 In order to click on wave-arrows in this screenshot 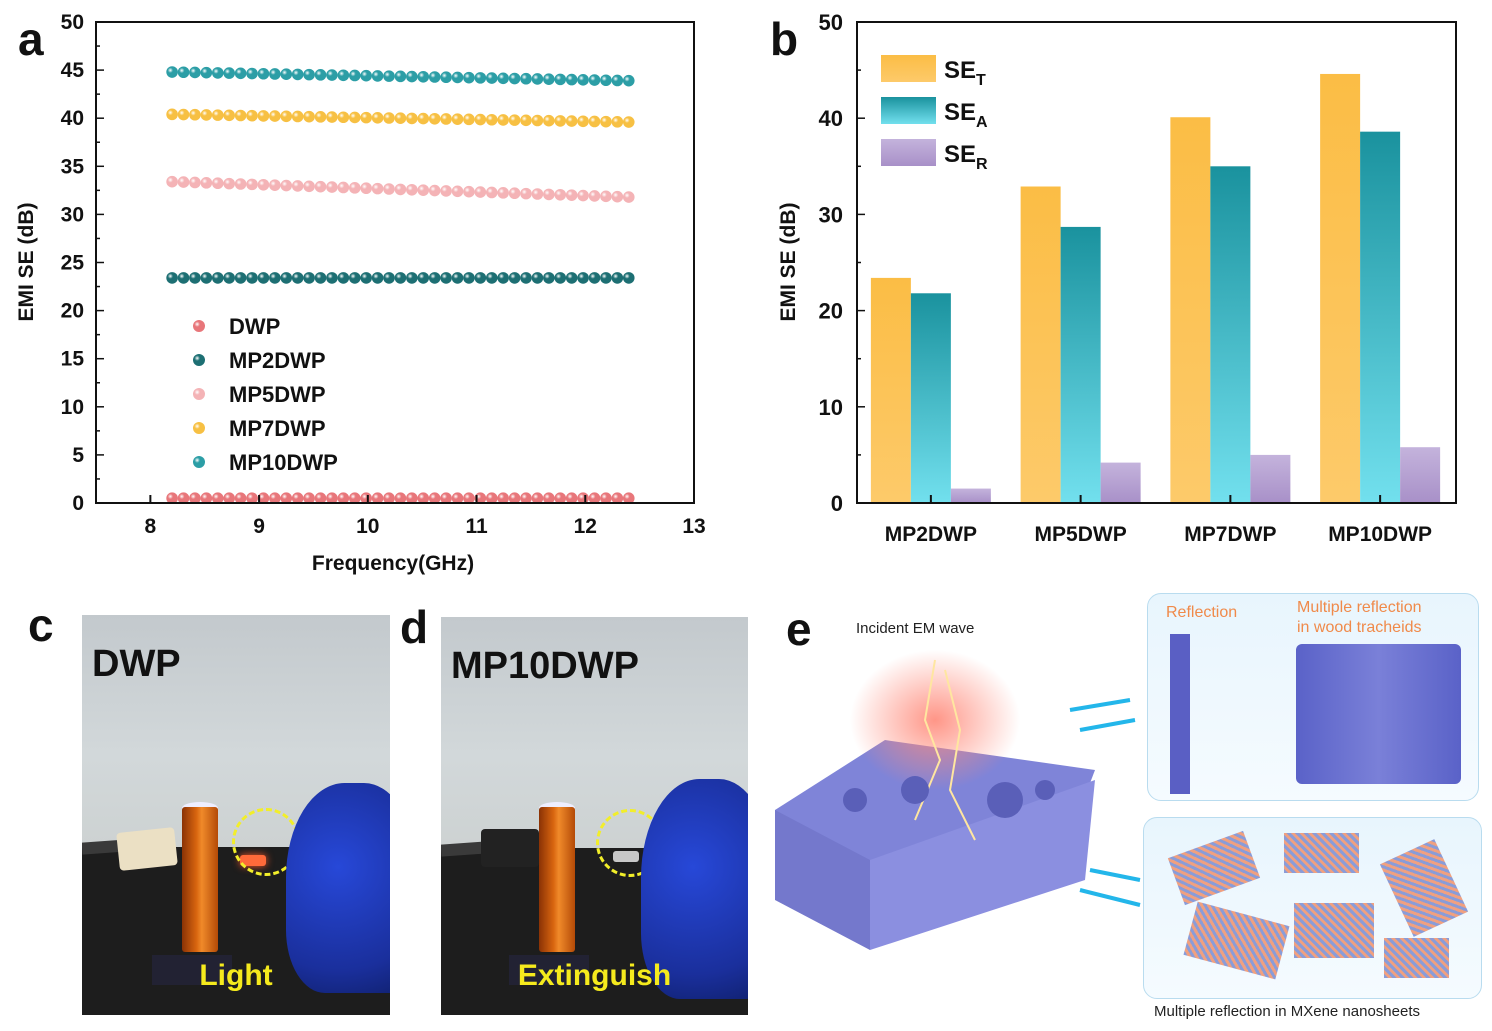, I will do `click(1105, 802)`.